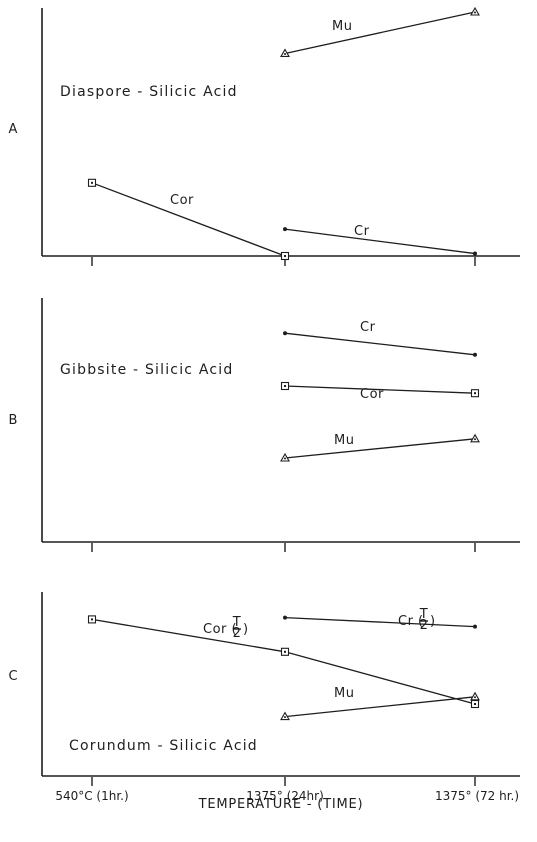 This screenshot has width=537, height=842. I want to click on x-tick-label-1: 540°C (1hr.), so click(91, 796).